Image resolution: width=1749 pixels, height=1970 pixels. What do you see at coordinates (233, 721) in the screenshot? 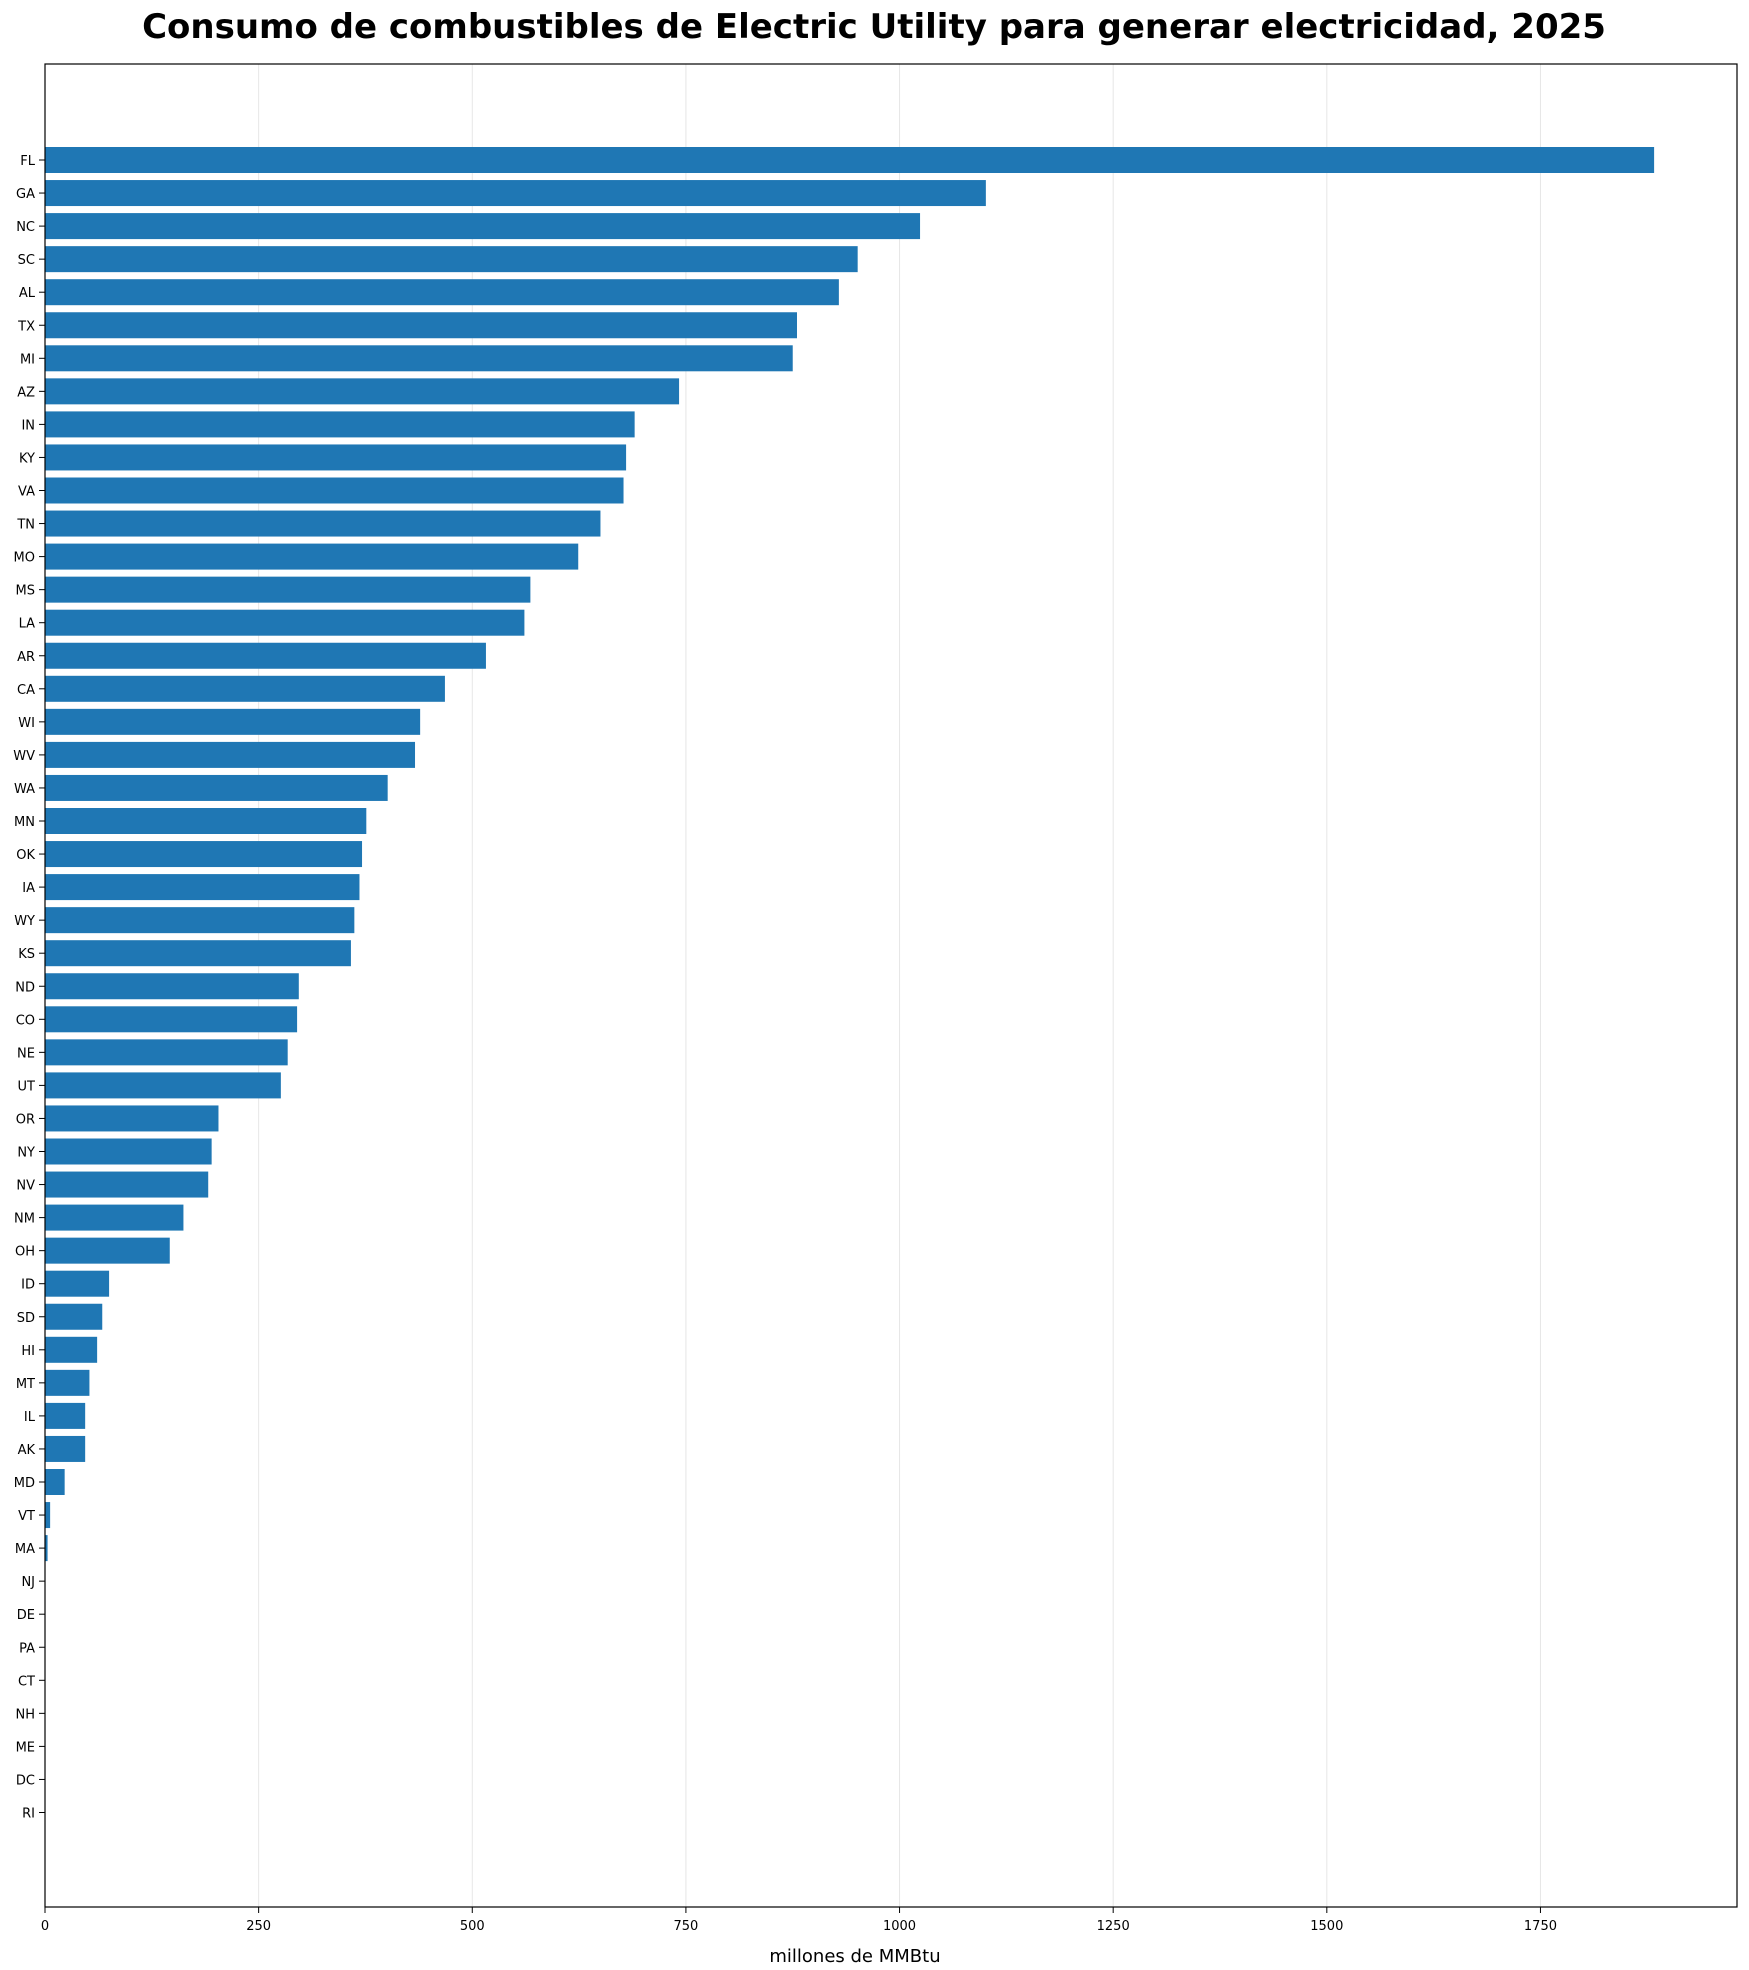
I see `bar-wi` at bounding box center [233, 721].